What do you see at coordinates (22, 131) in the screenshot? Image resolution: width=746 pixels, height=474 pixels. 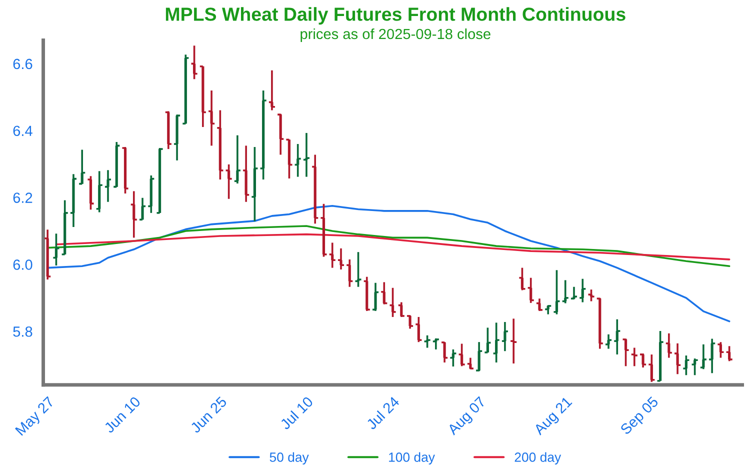 I see `y-tick-label: 6.4` at bounding box center [22, 131].